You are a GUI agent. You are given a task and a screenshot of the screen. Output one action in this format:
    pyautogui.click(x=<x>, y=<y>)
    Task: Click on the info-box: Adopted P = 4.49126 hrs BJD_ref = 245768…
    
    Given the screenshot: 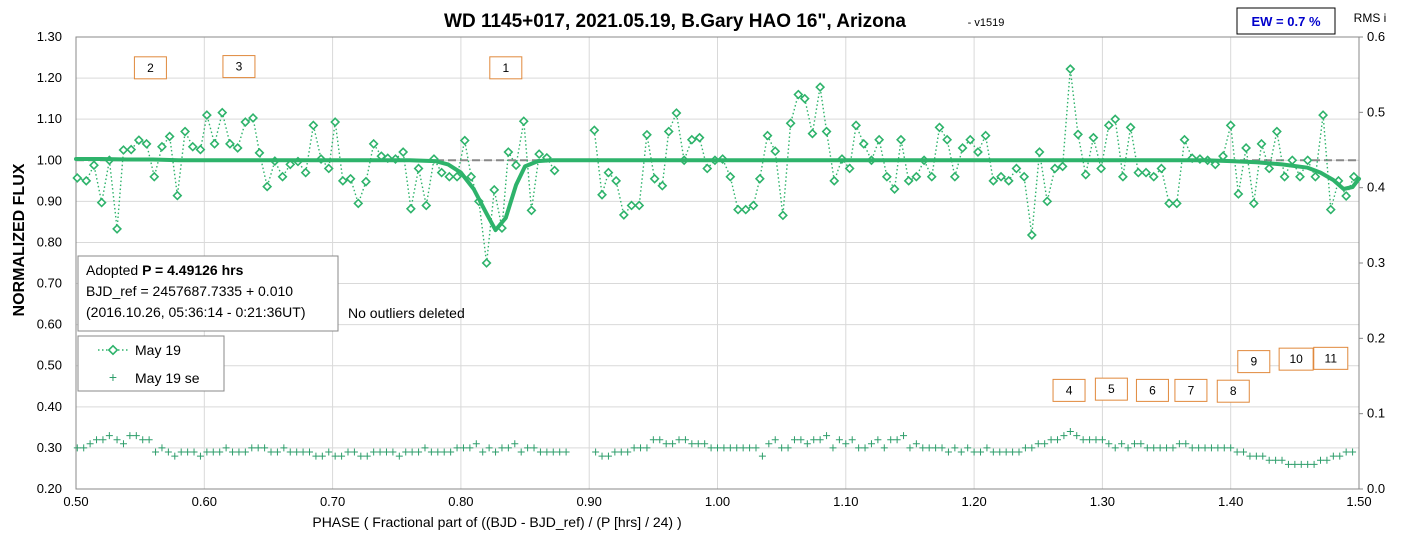 What is the action you would take?
    pyautogui.click(x=208, y=293)
    